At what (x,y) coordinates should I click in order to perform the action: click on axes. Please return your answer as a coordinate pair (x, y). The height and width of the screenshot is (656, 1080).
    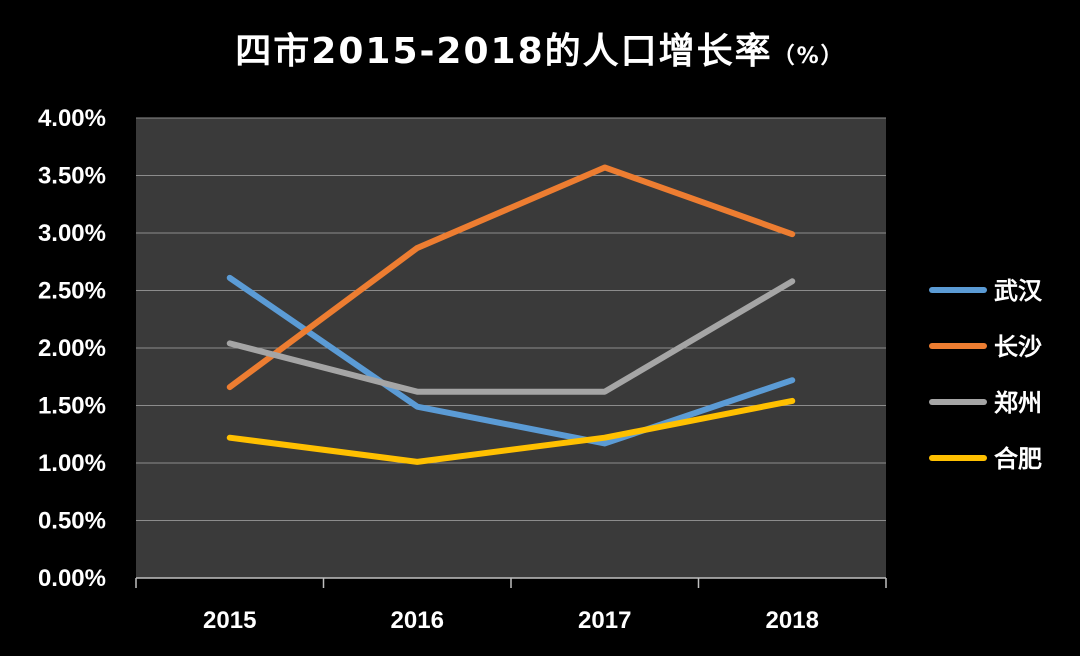
    Looking at the image, I should click on (511, 582).